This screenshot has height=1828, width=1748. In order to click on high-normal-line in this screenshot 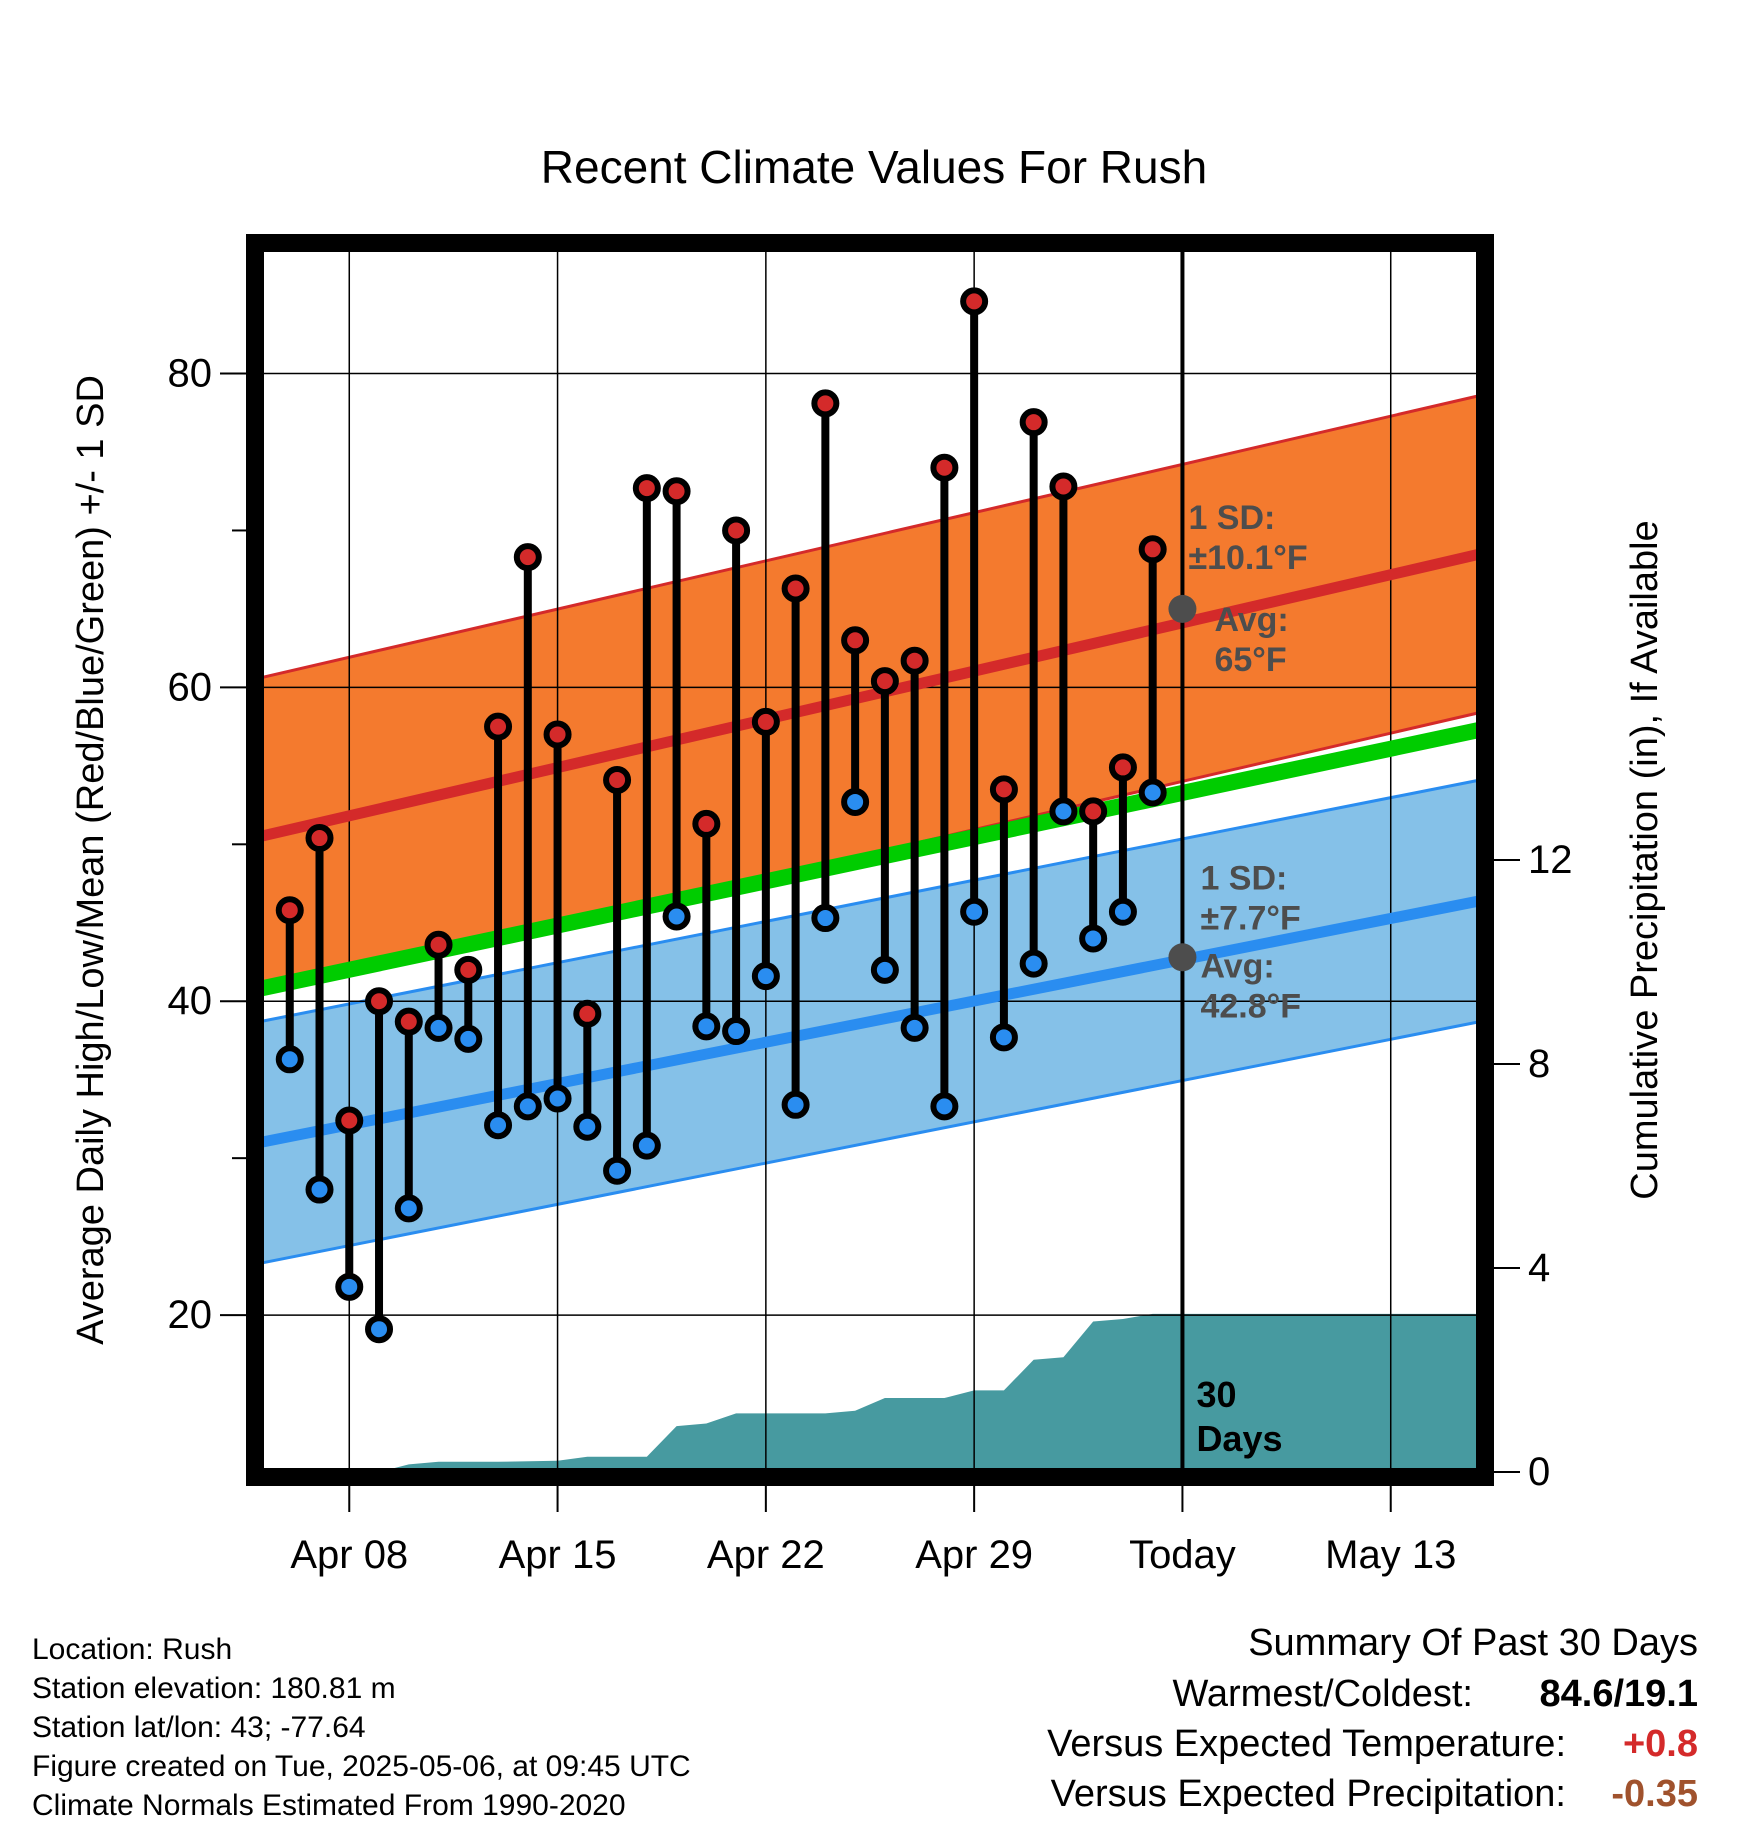, I will do `click(870, 695)`.